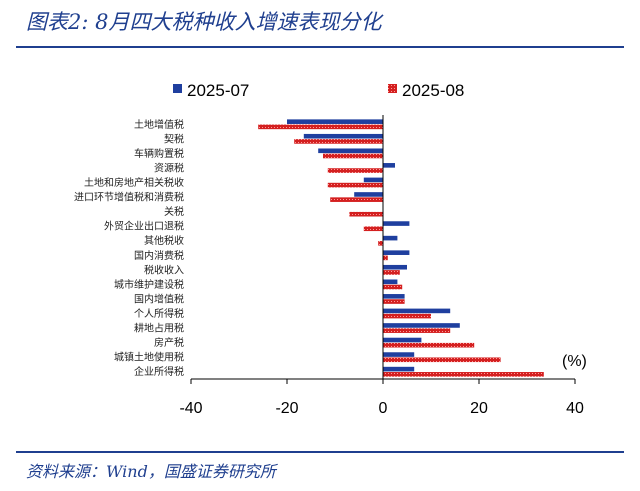  What do you see at coordinates (204, 22) in the screenshot?
I see `page-title: 图表2: 8月四大税种收入增速表现分化` at bounding box center [204, 22].